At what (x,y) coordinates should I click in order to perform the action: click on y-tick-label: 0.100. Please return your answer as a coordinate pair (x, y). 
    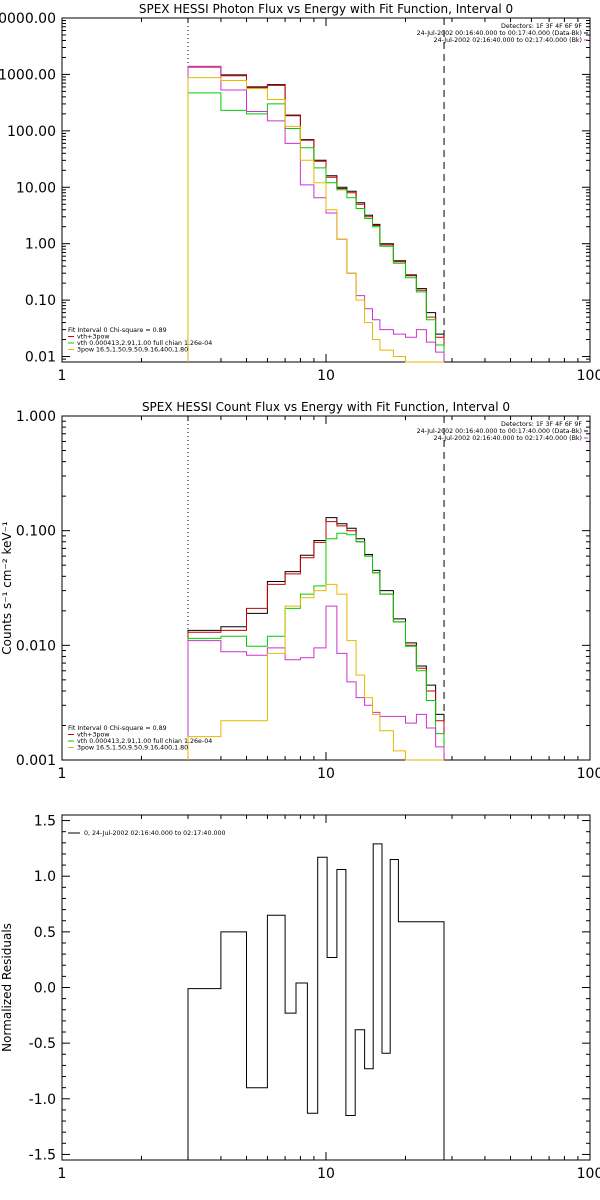
    Looking at the image, I should click on (36, 532).